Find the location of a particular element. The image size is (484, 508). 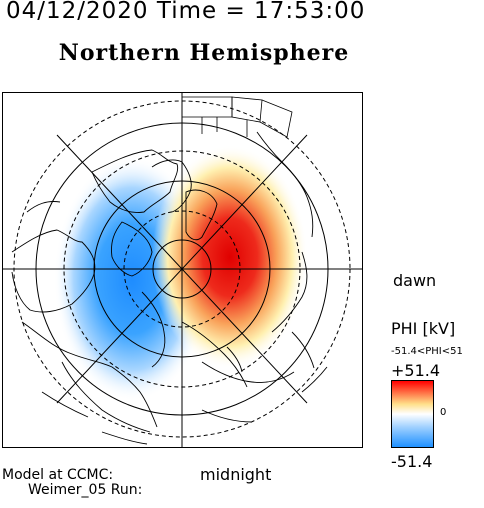

legend-range: -51.4<PHI<51 is located at coordinates (427, 351).